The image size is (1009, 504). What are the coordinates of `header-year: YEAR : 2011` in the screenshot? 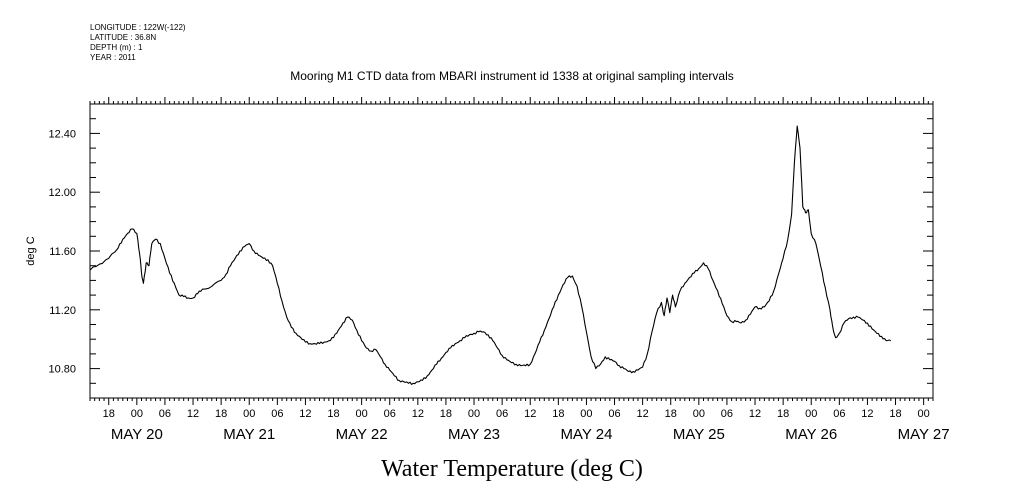 It's located at (113, 57).